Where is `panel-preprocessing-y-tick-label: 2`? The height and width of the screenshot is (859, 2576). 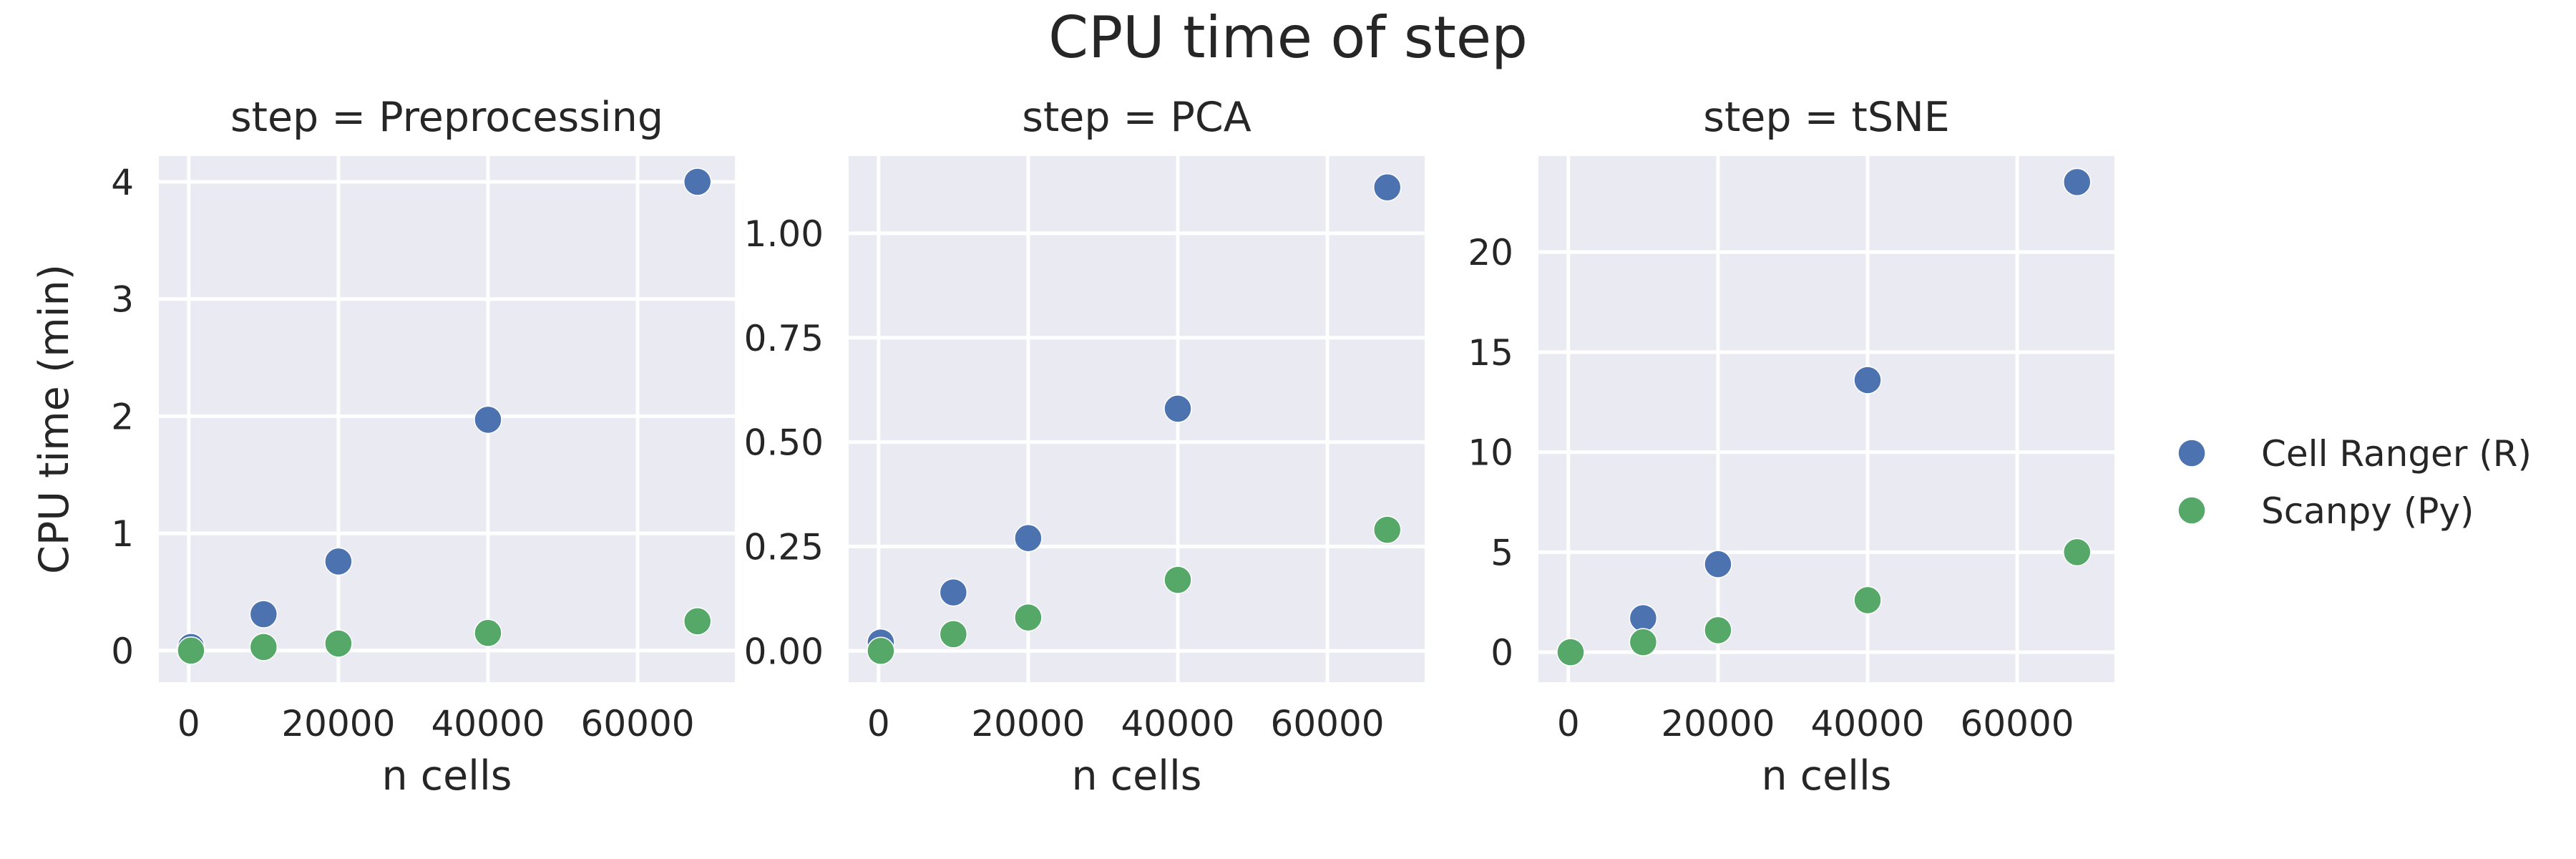 panel-preprocessing-y-tick-label: 2 is located at coordinates (122, 416).